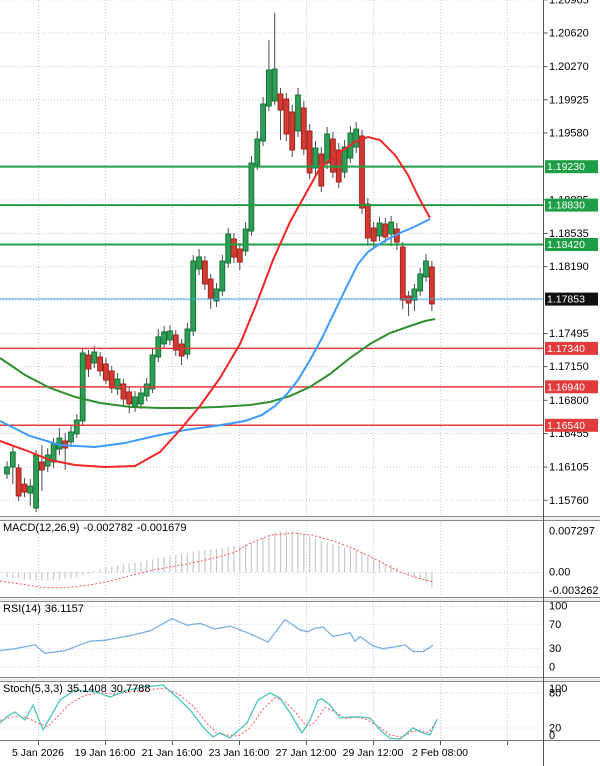 The width and height of the screenshot is (600, 766). I want to click on macd-signal-line, so click(216, 560).